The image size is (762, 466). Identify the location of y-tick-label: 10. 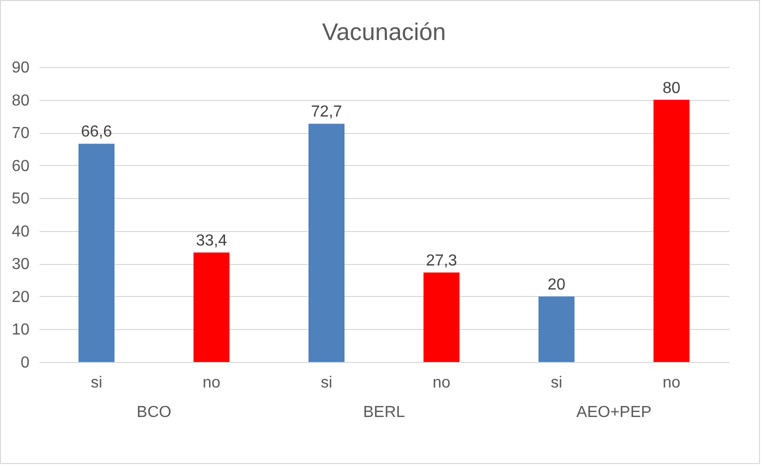
(21, 330).